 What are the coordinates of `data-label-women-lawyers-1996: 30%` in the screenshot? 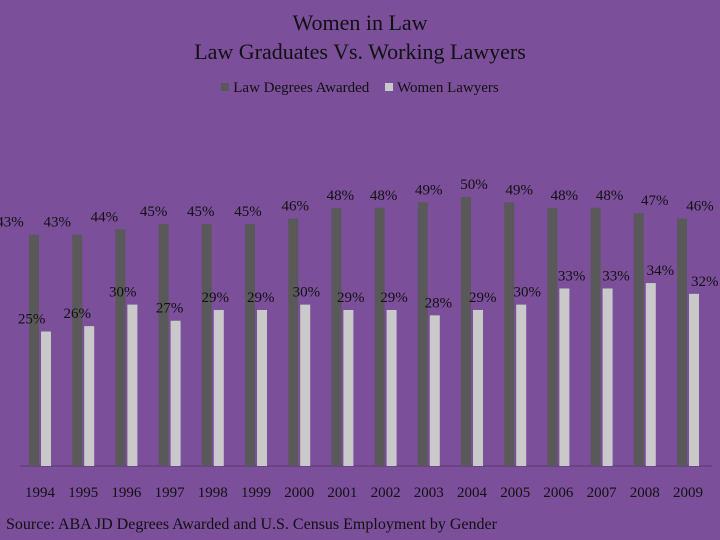 It's located at (123, 293).